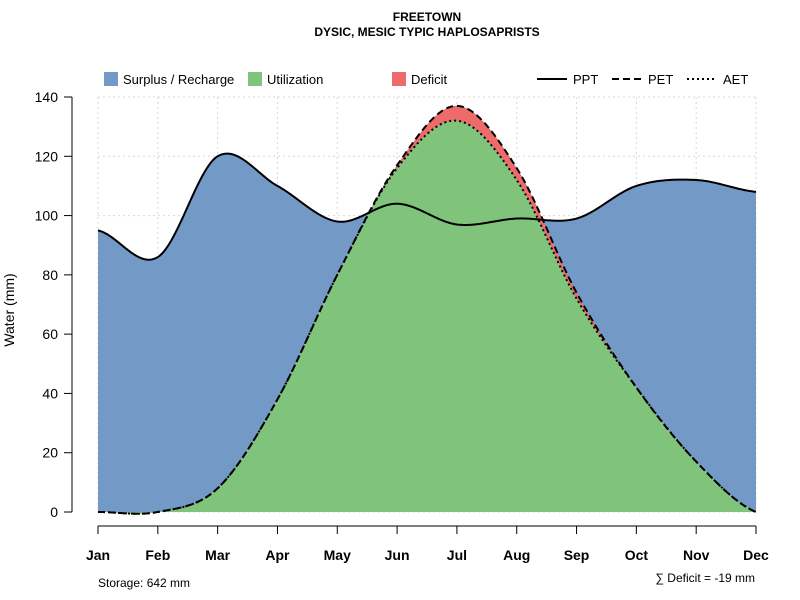 The width and height of the screenshot is (800, 600). I want to click on x-tick-label: Jan, so click(98, 555).